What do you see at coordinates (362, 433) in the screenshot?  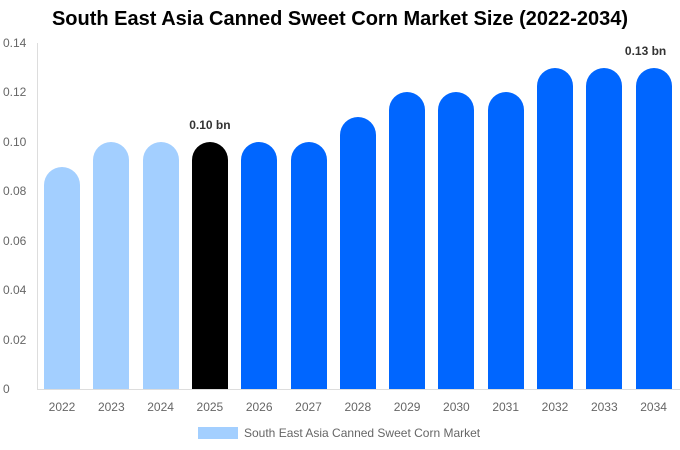 I see `legend-label: South East Asia Canned Sweet Corn Market` at bounding box center [362, 433].